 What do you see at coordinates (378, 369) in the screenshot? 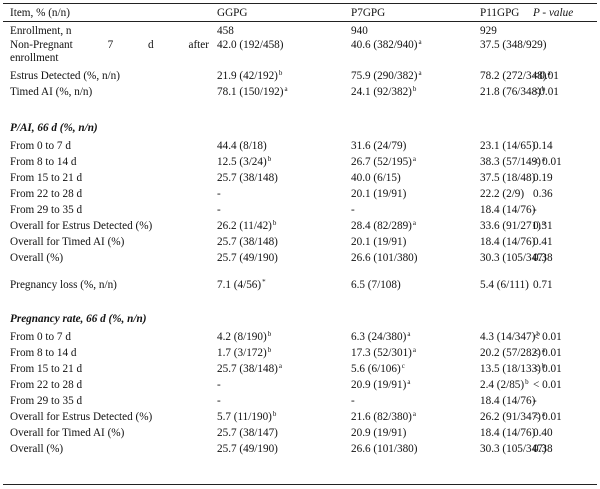
I see `cell-p7gpg: 5.6 (6/106)c` at bounding box center [378, 369].